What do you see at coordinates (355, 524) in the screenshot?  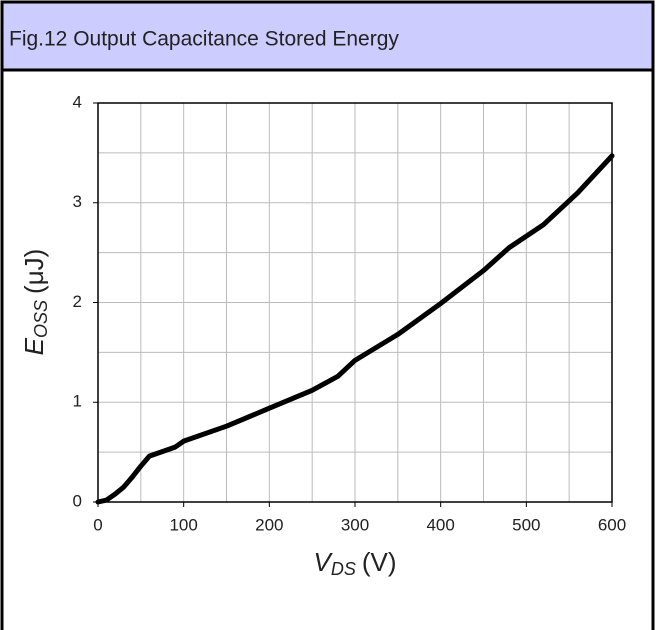 I see `x-tick-label: 300` at bounding box center [355, 524].